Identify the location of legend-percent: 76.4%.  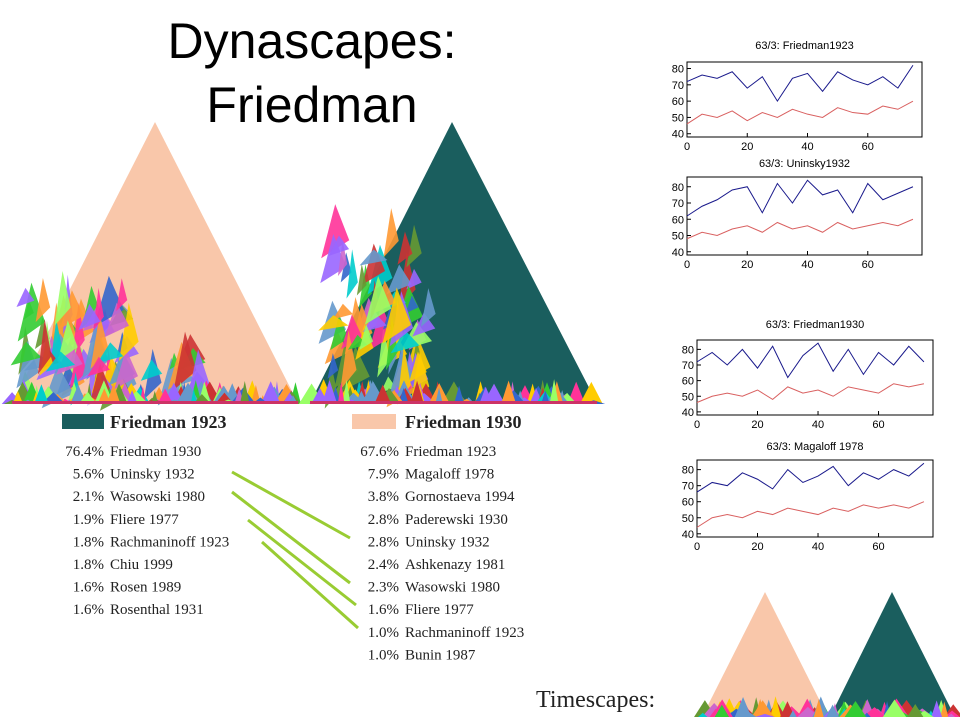
(84, 452).